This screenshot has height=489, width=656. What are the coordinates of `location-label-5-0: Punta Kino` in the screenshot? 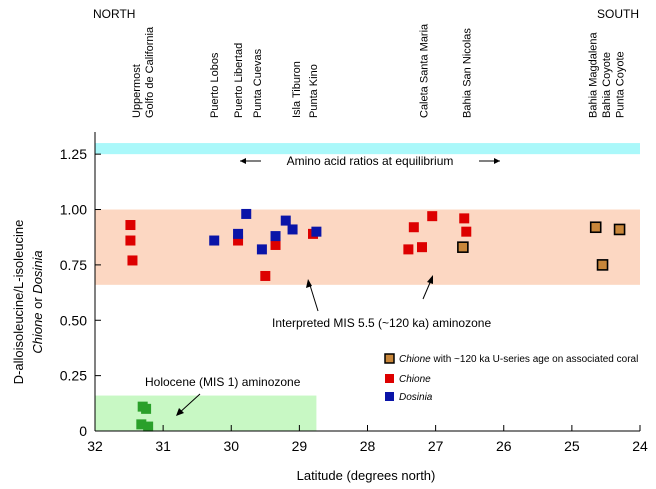 It's located at (314, 91).